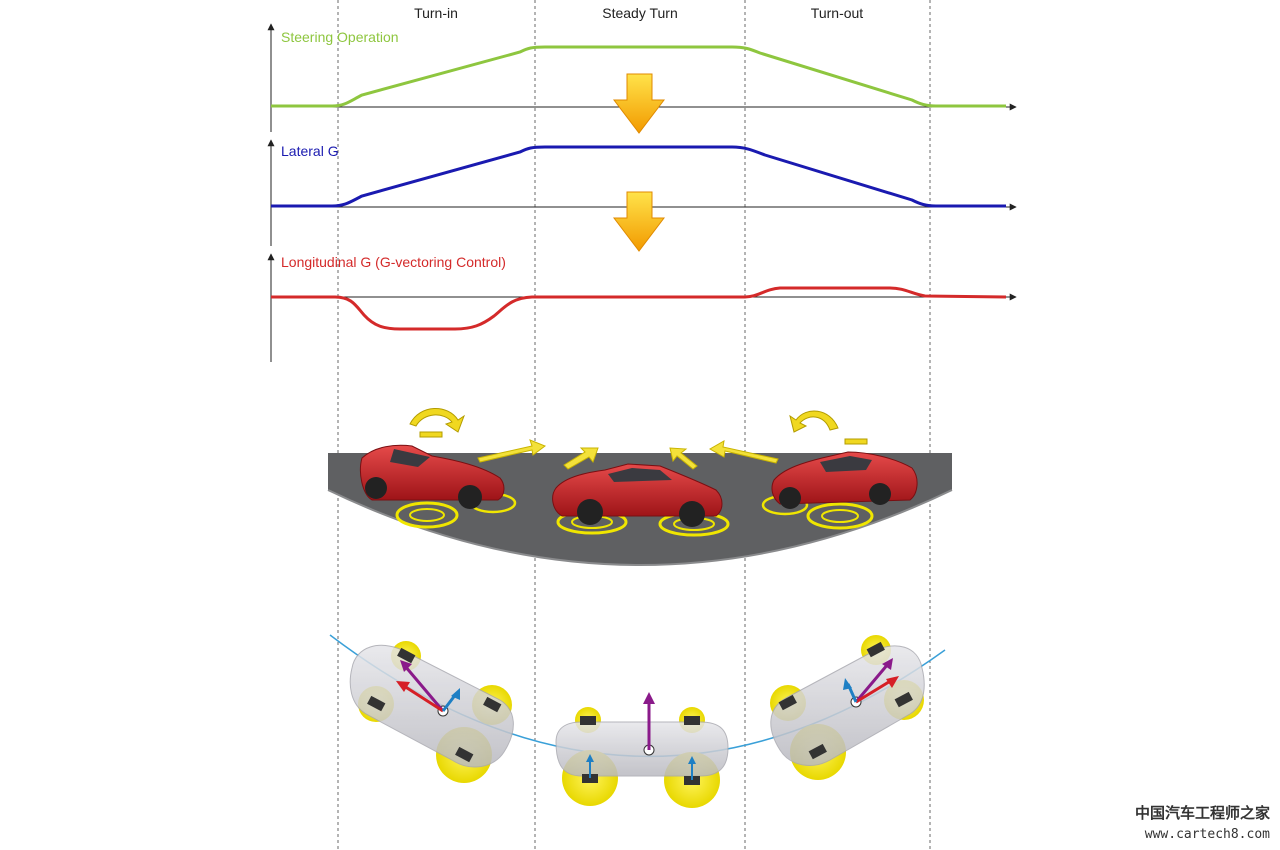 The image size is (1280, 850). Describe the element at coordinates (1207, 834) in the screenshot. I see `watermark-url: www.cartech8.com` at that location.